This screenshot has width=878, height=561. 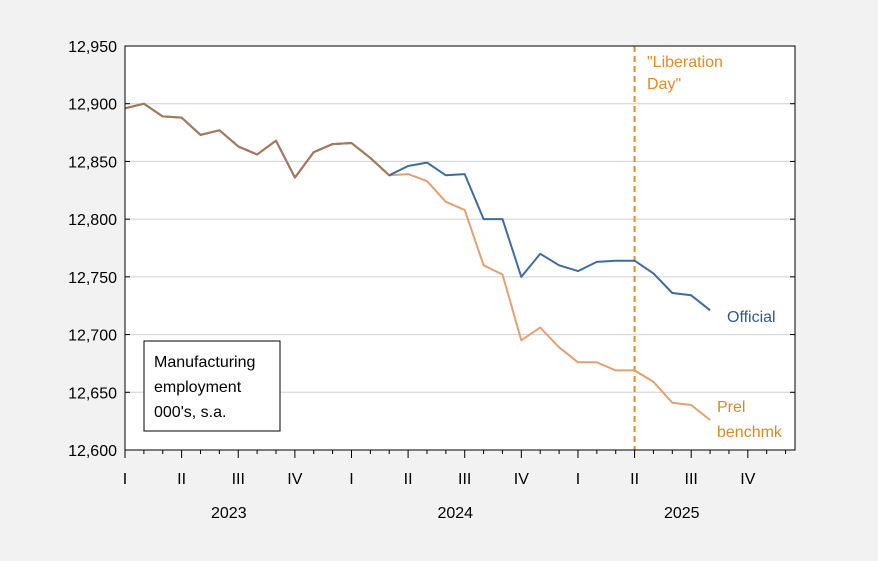 I want to click on prel-label-line-1: Prel, so click(x=731, y=407).